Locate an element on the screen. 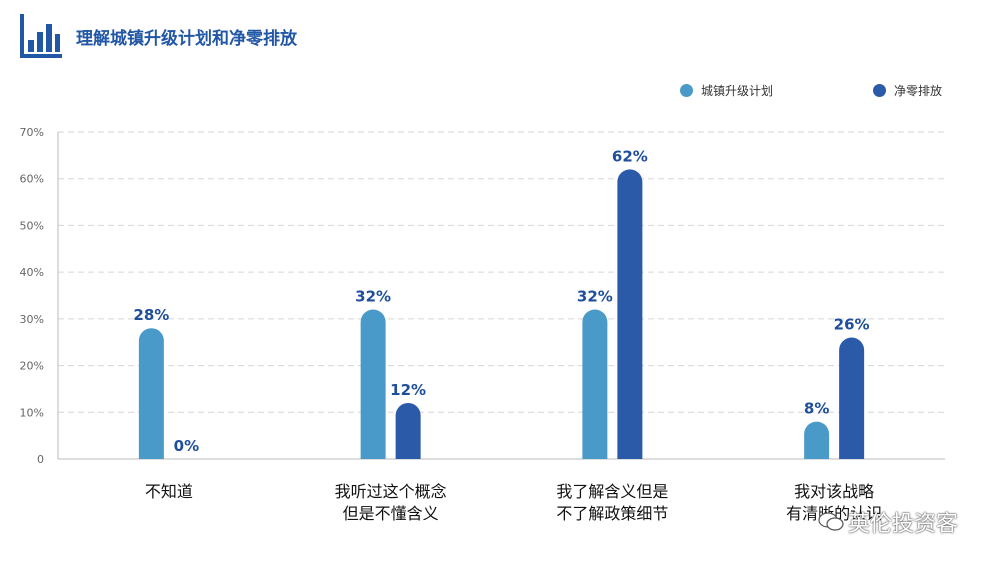 This screenshot has width=1006, height=563. y-tick-label: 10% is located at coordinates (32, 412).